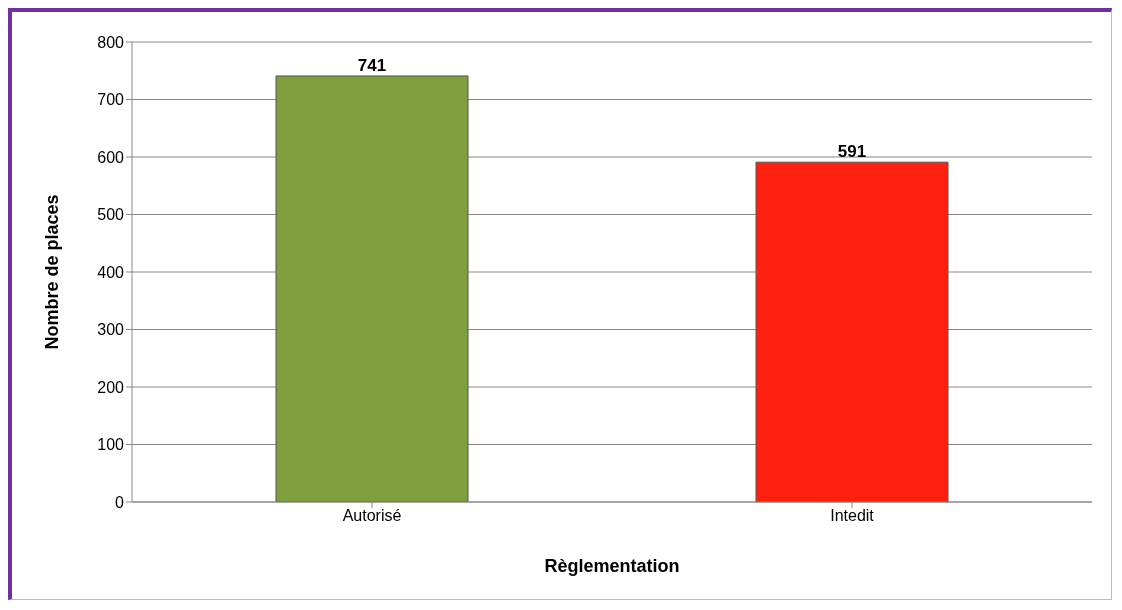  Describe the element at coordinates (111, 445) in the screenshot. I see `y-tick-label: 100` at that location.